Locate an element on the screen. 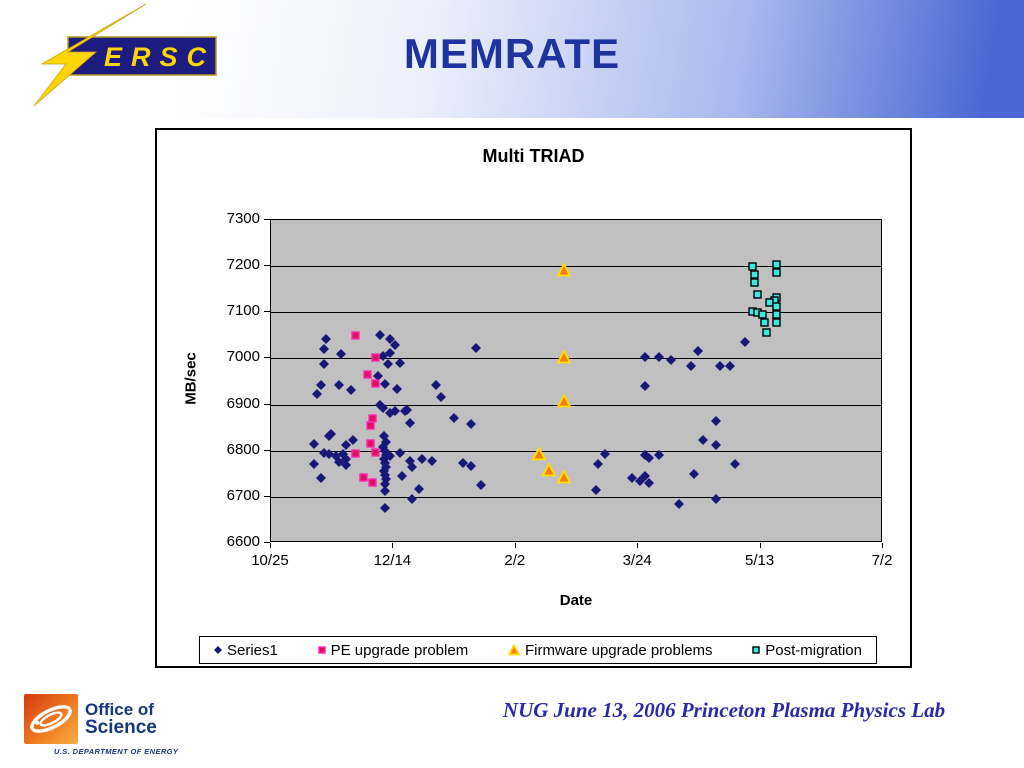  legend-item-series1: Series1 is located at coordinates (246, 650).